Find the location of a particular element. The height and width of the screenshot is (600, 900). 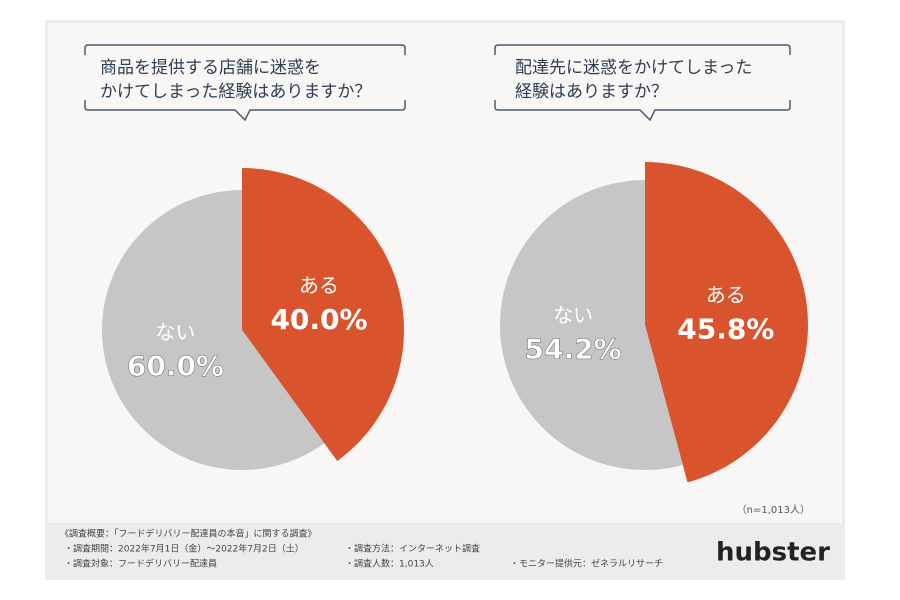

slice-value: 54.2% is located at coordinates (573, 349).